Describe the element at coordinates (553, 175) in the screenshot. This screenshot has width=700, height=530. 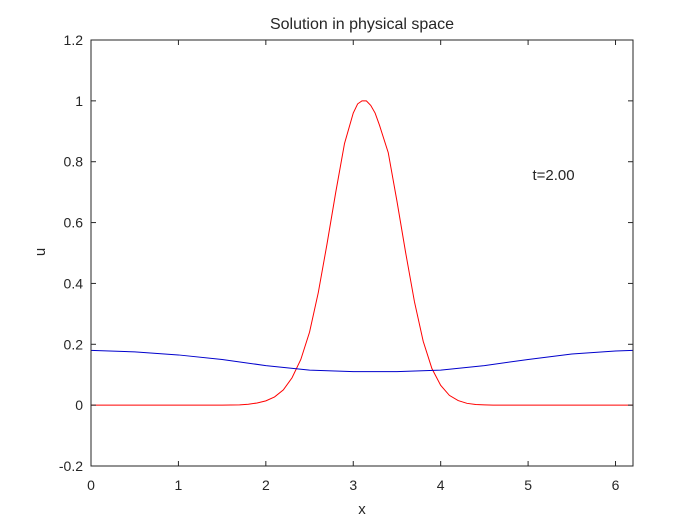
I see `time-annotation: t=2.00` at that location.